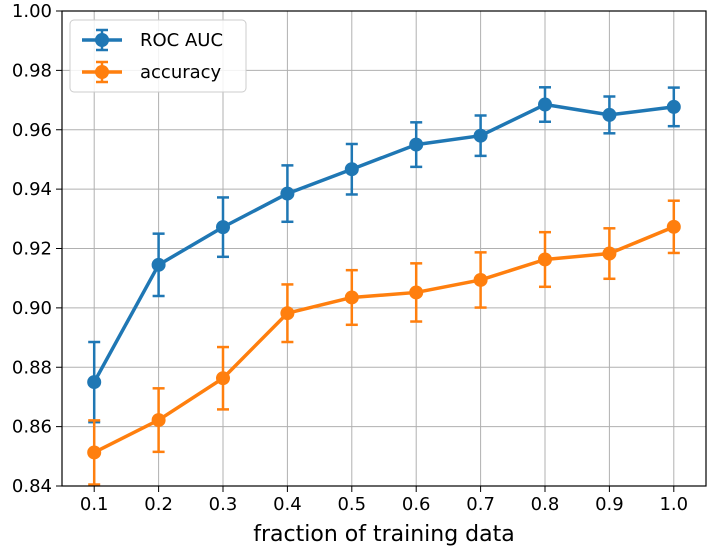 This screenshot has height=549, width=709. Describe the element at coordinates (32, 427) in the screenshot. I see `y-tick-label: 0.86` at that location.